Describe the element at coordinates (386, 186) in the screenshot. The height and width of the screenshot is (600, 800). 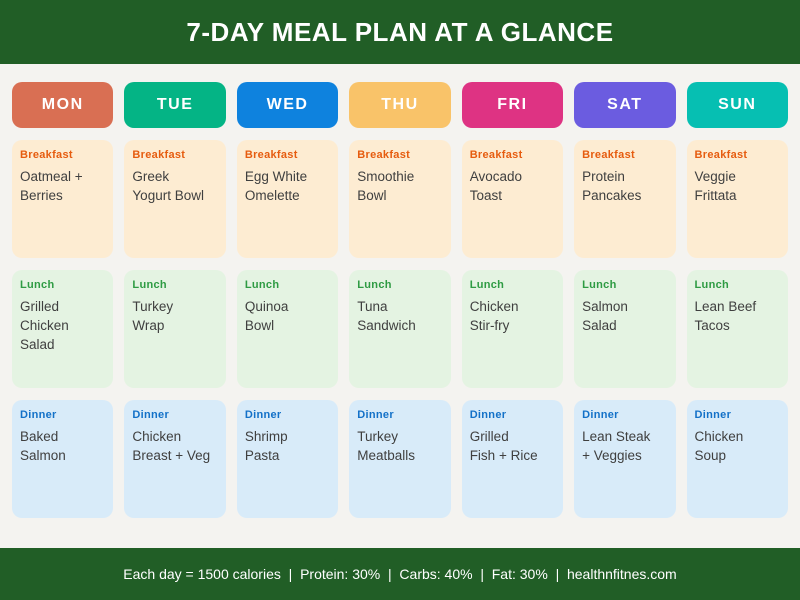
I see `meal-name: Smoothie Bowl` at that location.